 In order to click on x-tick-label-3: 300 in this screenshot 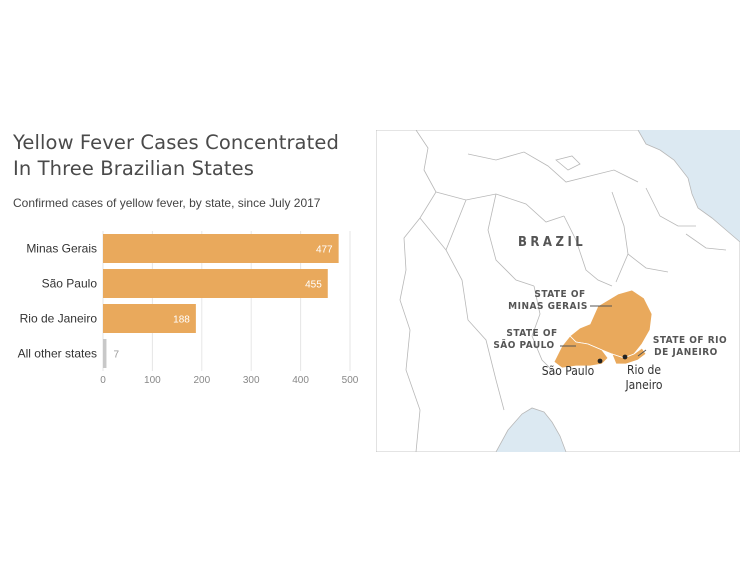, I will do `click(251, 380)`.